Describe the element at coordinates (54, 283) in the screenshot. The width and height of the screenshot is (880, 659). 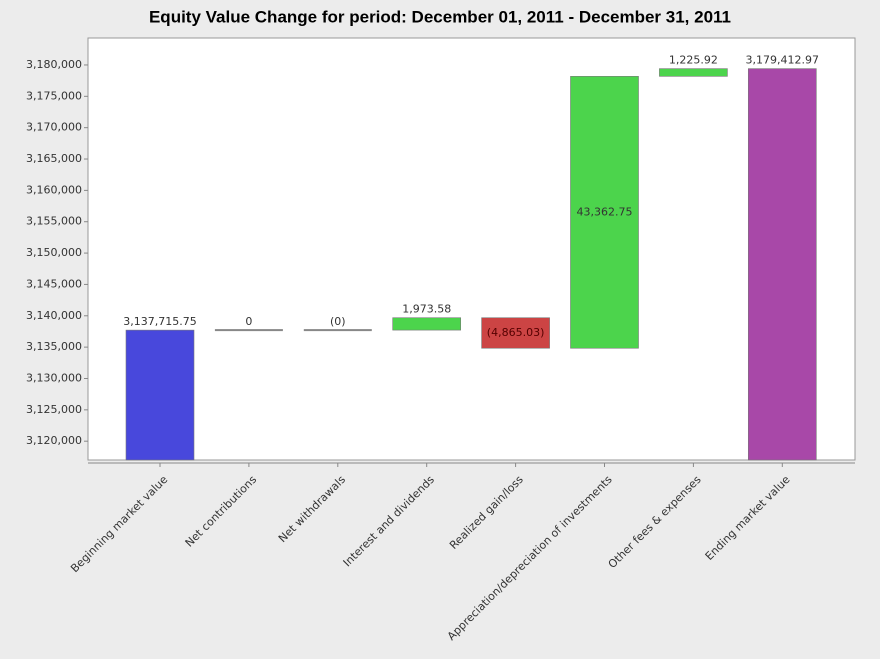
I see `y-tick-label: 3,145,000` at that location.